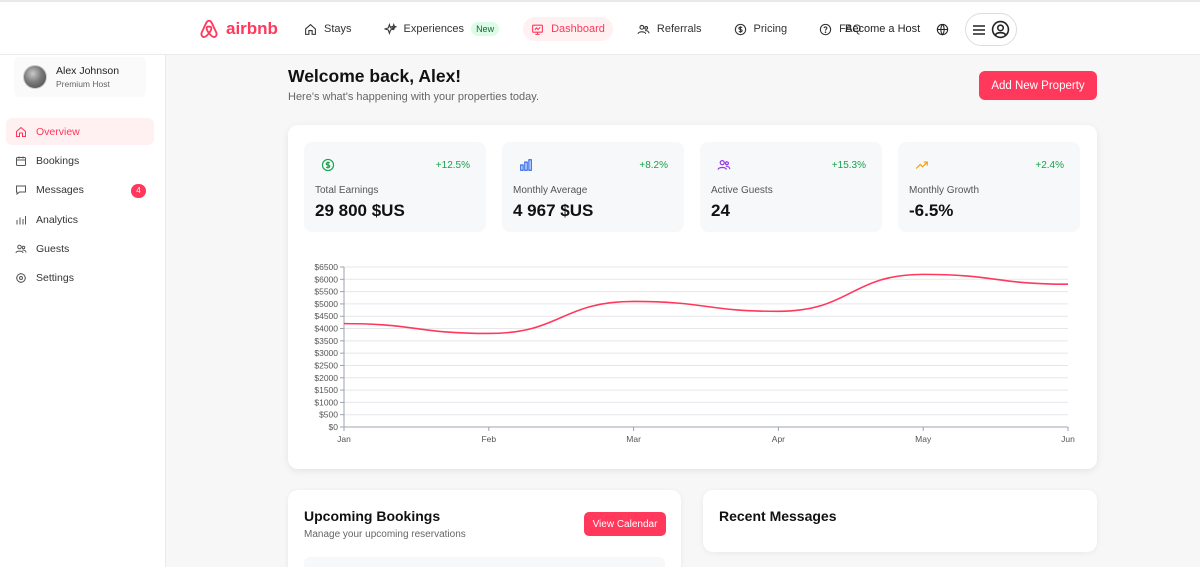 The image size is (1200, 567). I want to click on sidebar-item-analytics: Analytics, so click(80, 219).